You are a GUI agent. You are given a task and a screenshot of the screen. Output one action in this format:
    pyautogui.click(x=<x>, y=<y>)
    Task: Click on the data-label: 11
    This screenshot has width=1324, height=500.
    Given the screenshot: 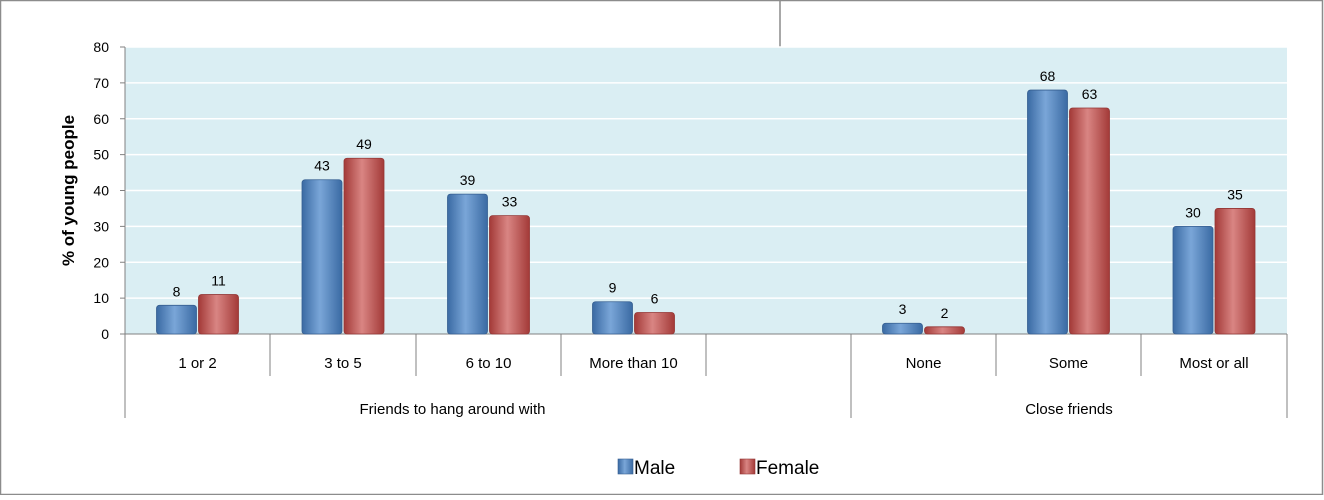 What is the action you would take?
    pyautogui.click(x=218, y=281)
    